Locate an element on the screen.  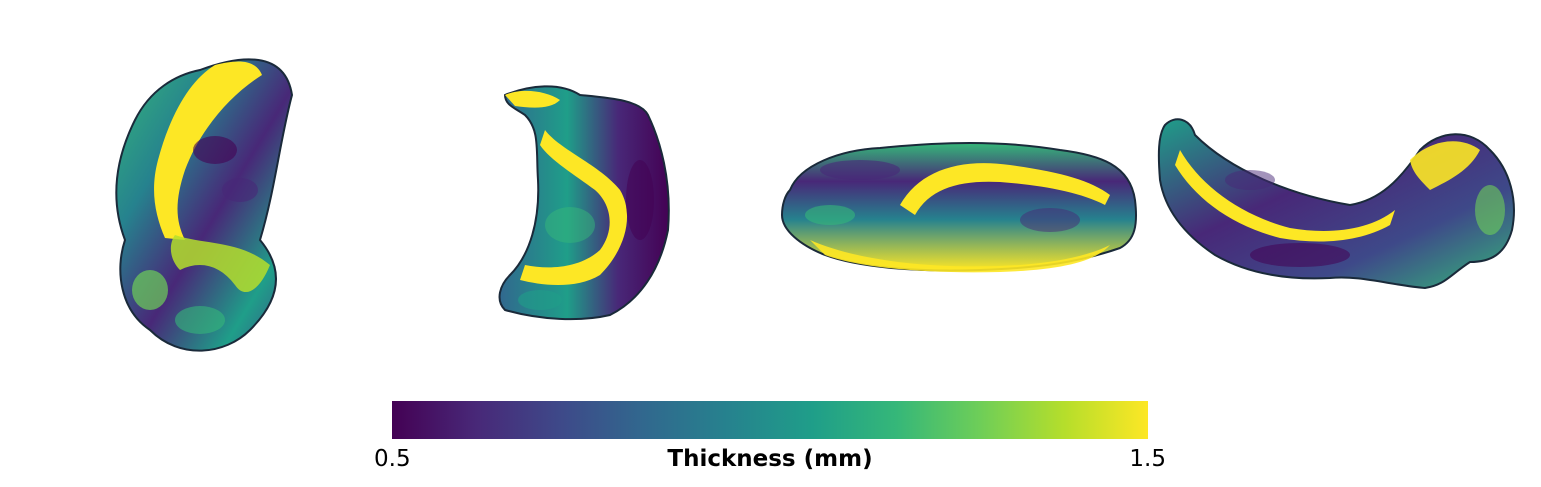
colorbar: 0.5 Thickness (mm) 1.5 is located at coordinates (770, 441).